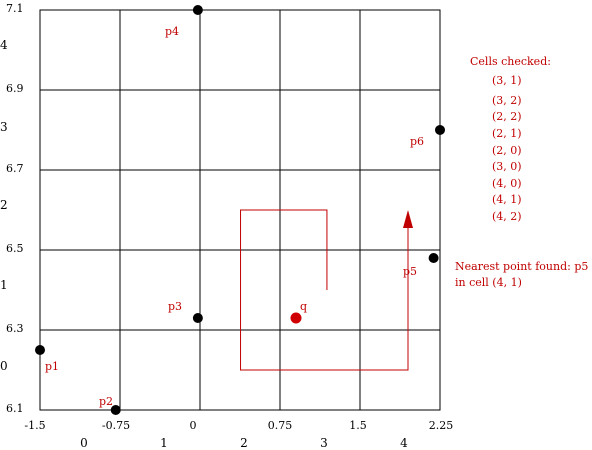 The height and width of the screenshot is (450, 592). Describe the element at coordinates (238, 425) in the screenshot. I see `x-axis-ticks: -1.5 -0.75 0 0.75 1.5 2.25` at that location.